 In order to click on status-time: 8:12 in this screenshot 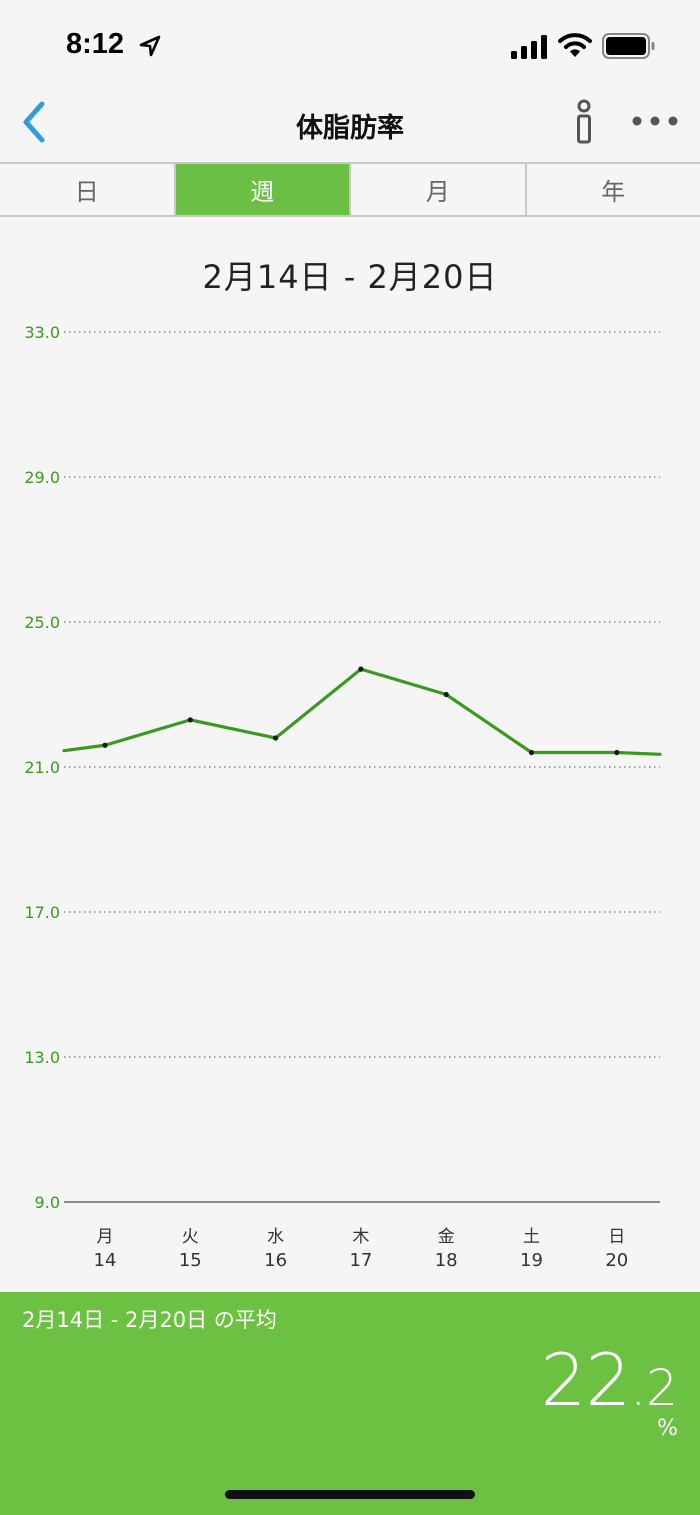, I will do `click(95, 44)`.